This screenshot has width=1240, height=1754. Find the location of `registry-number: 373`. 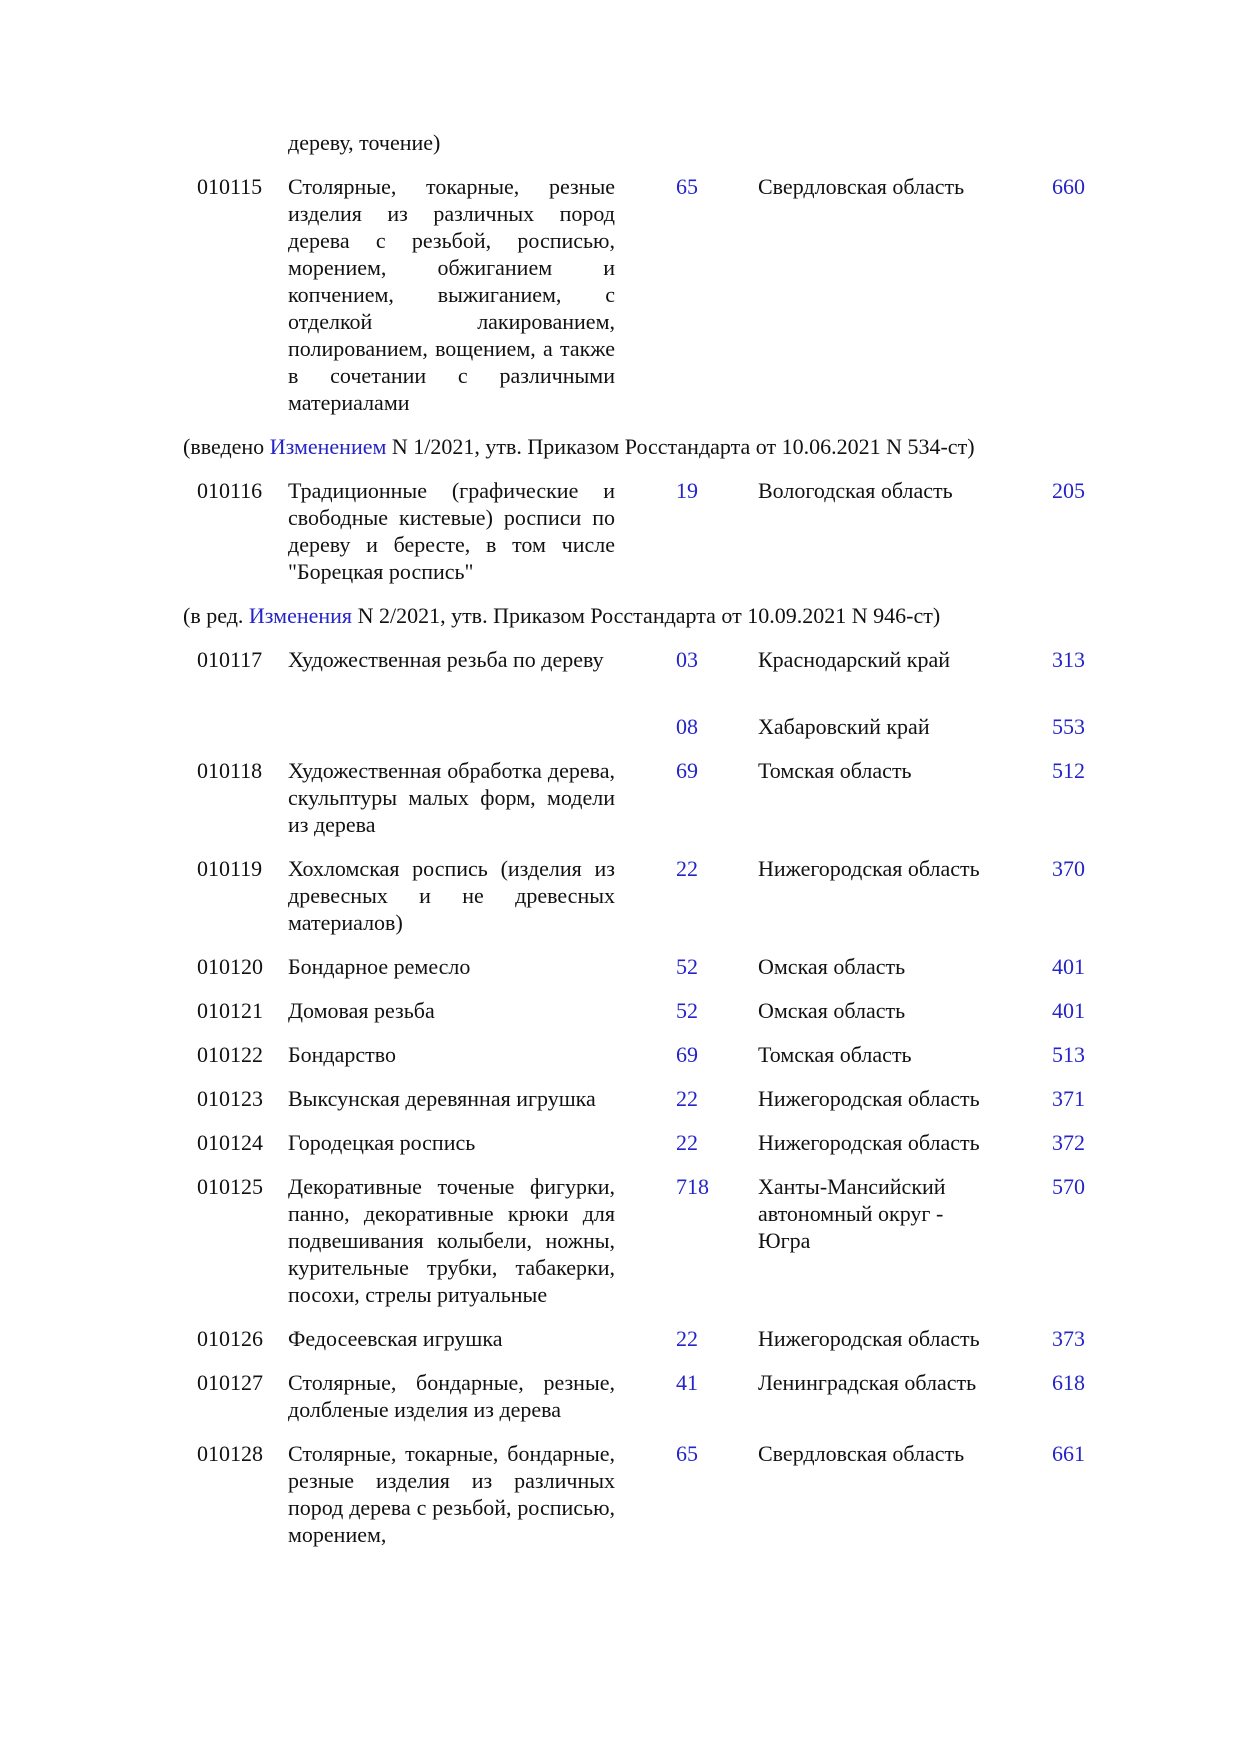

registry-number: 373 is located at coordinates (1068, 1338).